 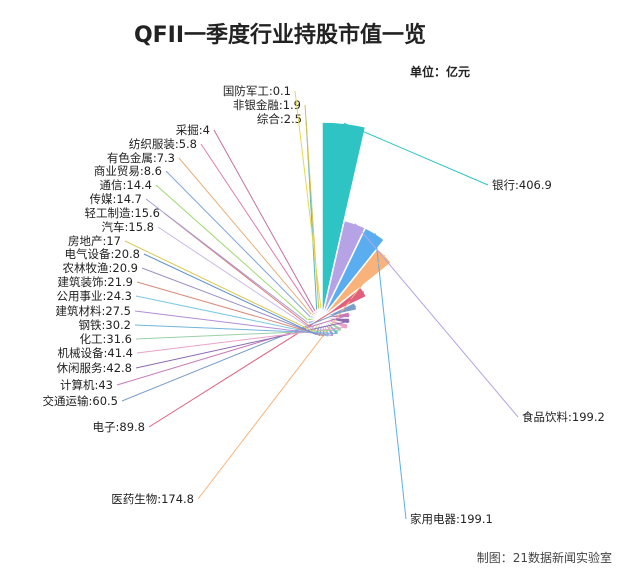 What do you see at coordinates (440, 71) in the screenshot?
I see `unit-label: 单位：亿元` at bounding box center [440, 71].